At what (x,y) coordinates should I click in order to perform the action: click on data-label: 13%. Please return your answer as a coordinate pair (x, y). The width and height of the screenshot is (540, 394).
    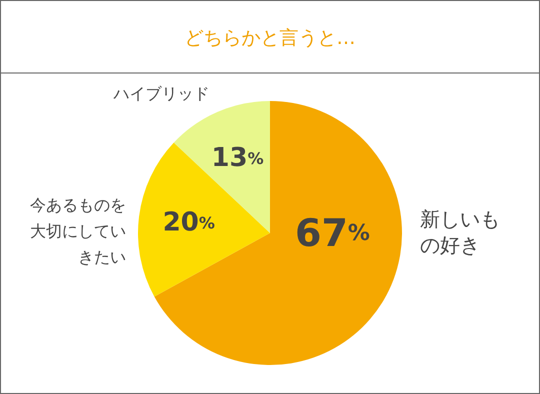
    Looking at the image, I should click on (237, 157).